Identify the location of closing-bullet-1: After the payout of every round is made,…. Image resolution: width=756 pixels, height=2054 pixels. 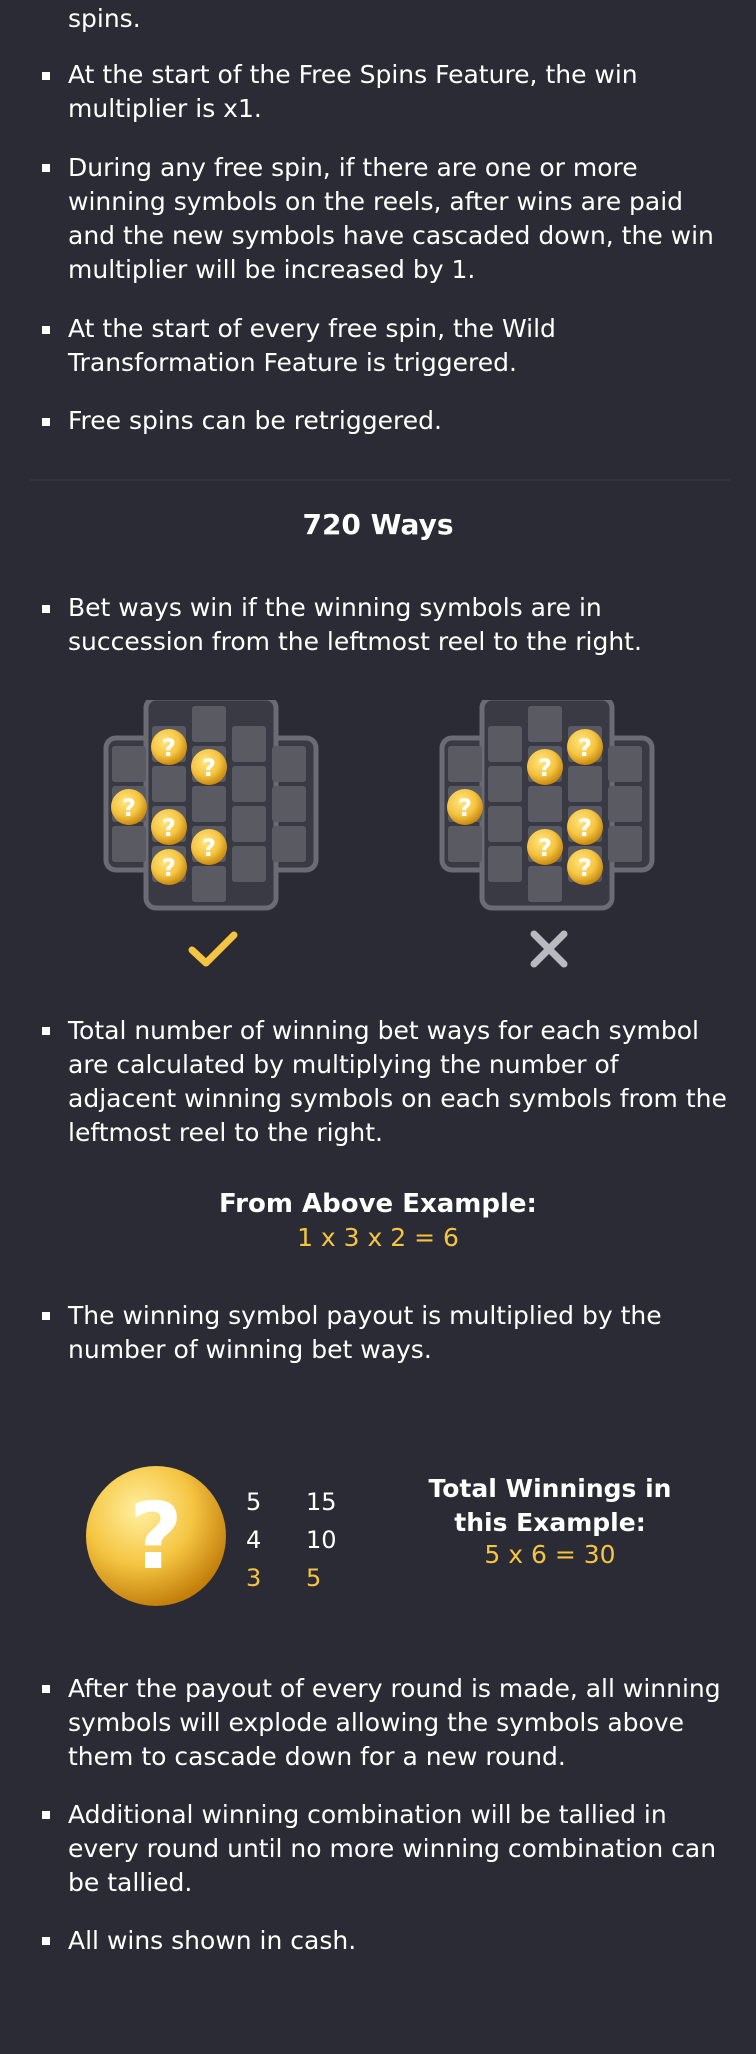
(394, 1722).